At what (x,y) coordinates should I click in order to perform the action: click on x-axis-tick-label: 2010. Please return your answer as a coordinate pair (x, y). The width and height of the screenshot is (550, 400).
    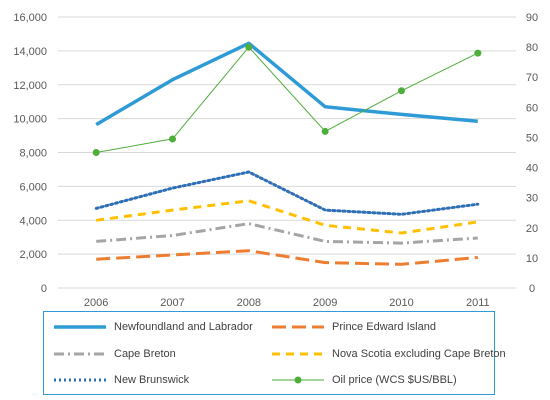
    Looking at the image, I should click on (401, 303).